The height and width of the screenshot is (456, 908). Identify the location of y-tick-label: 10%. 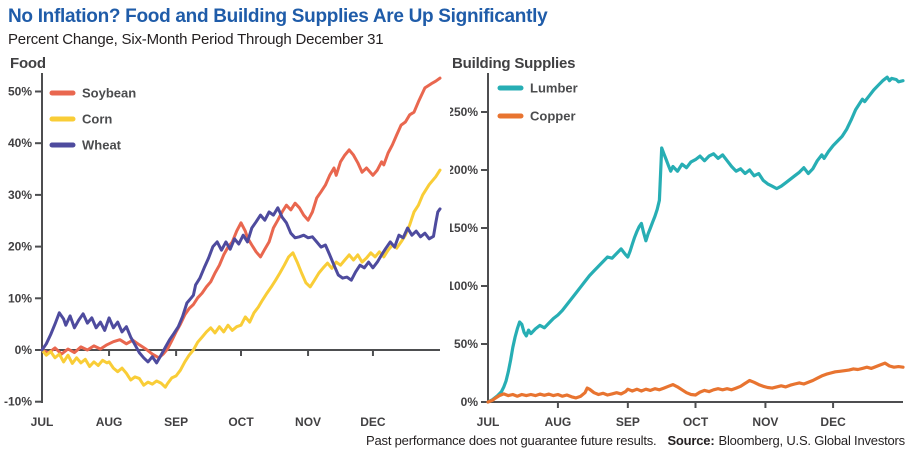
(20, 298).